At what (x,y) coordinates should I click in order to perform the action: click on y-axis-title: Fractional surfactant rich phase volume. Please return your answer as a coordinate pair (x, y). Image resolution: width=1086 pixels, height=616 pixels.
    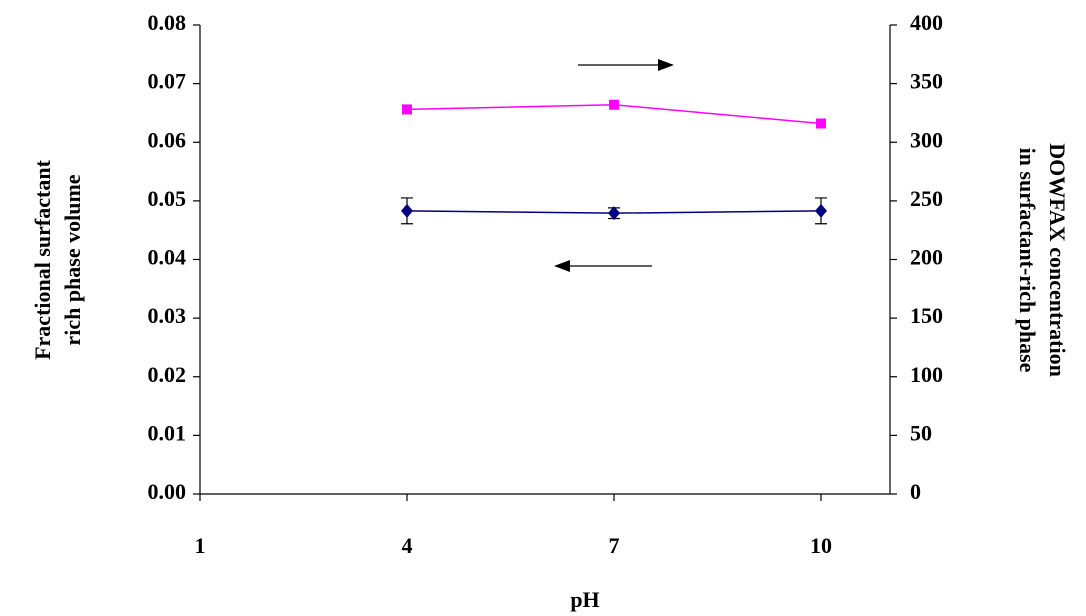
    Looking at the image, I should click on (57, 259).